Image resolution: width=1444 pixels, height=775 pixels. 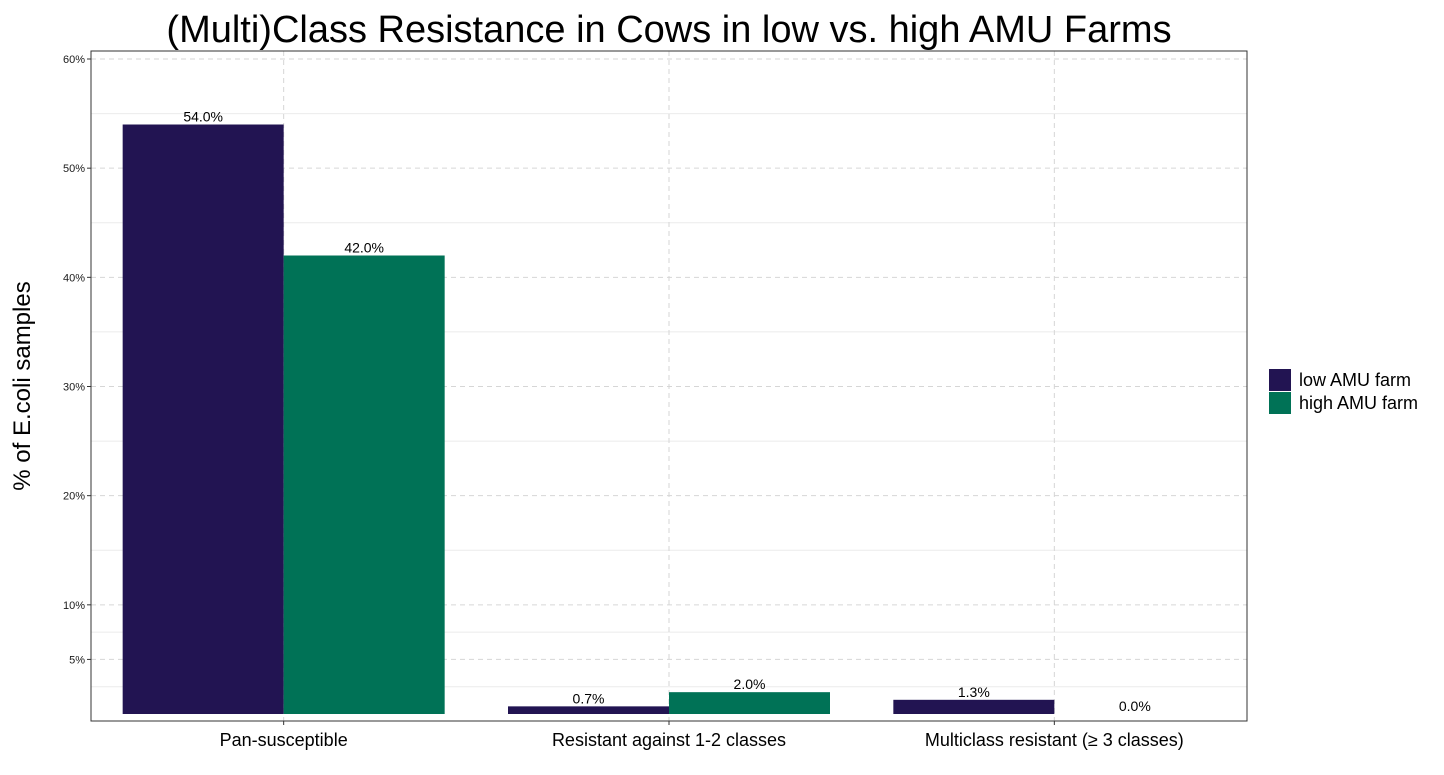 What do you see at coordinates (974, 692) in the screenshot?
I see `data-label-s0-c2: 1.3%` at bounding box center [974, 692].